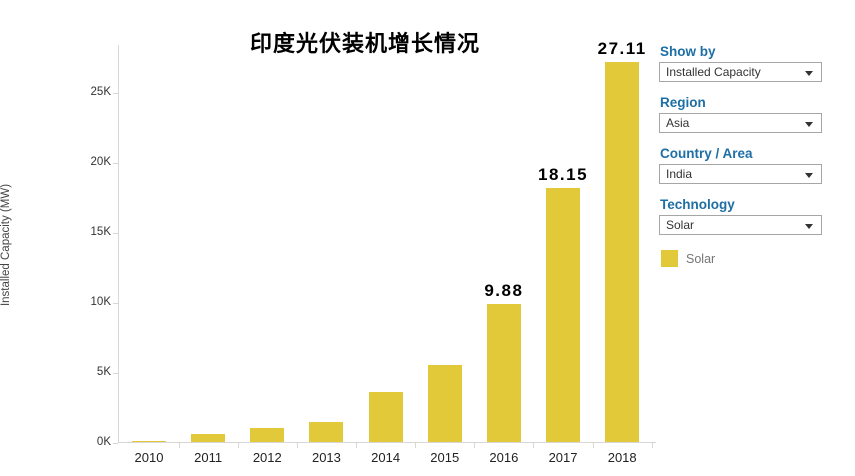 The width and height of the screenshot is (855, 476). I want to click on x-tick-label-2012: 2012, so click(267, 457).